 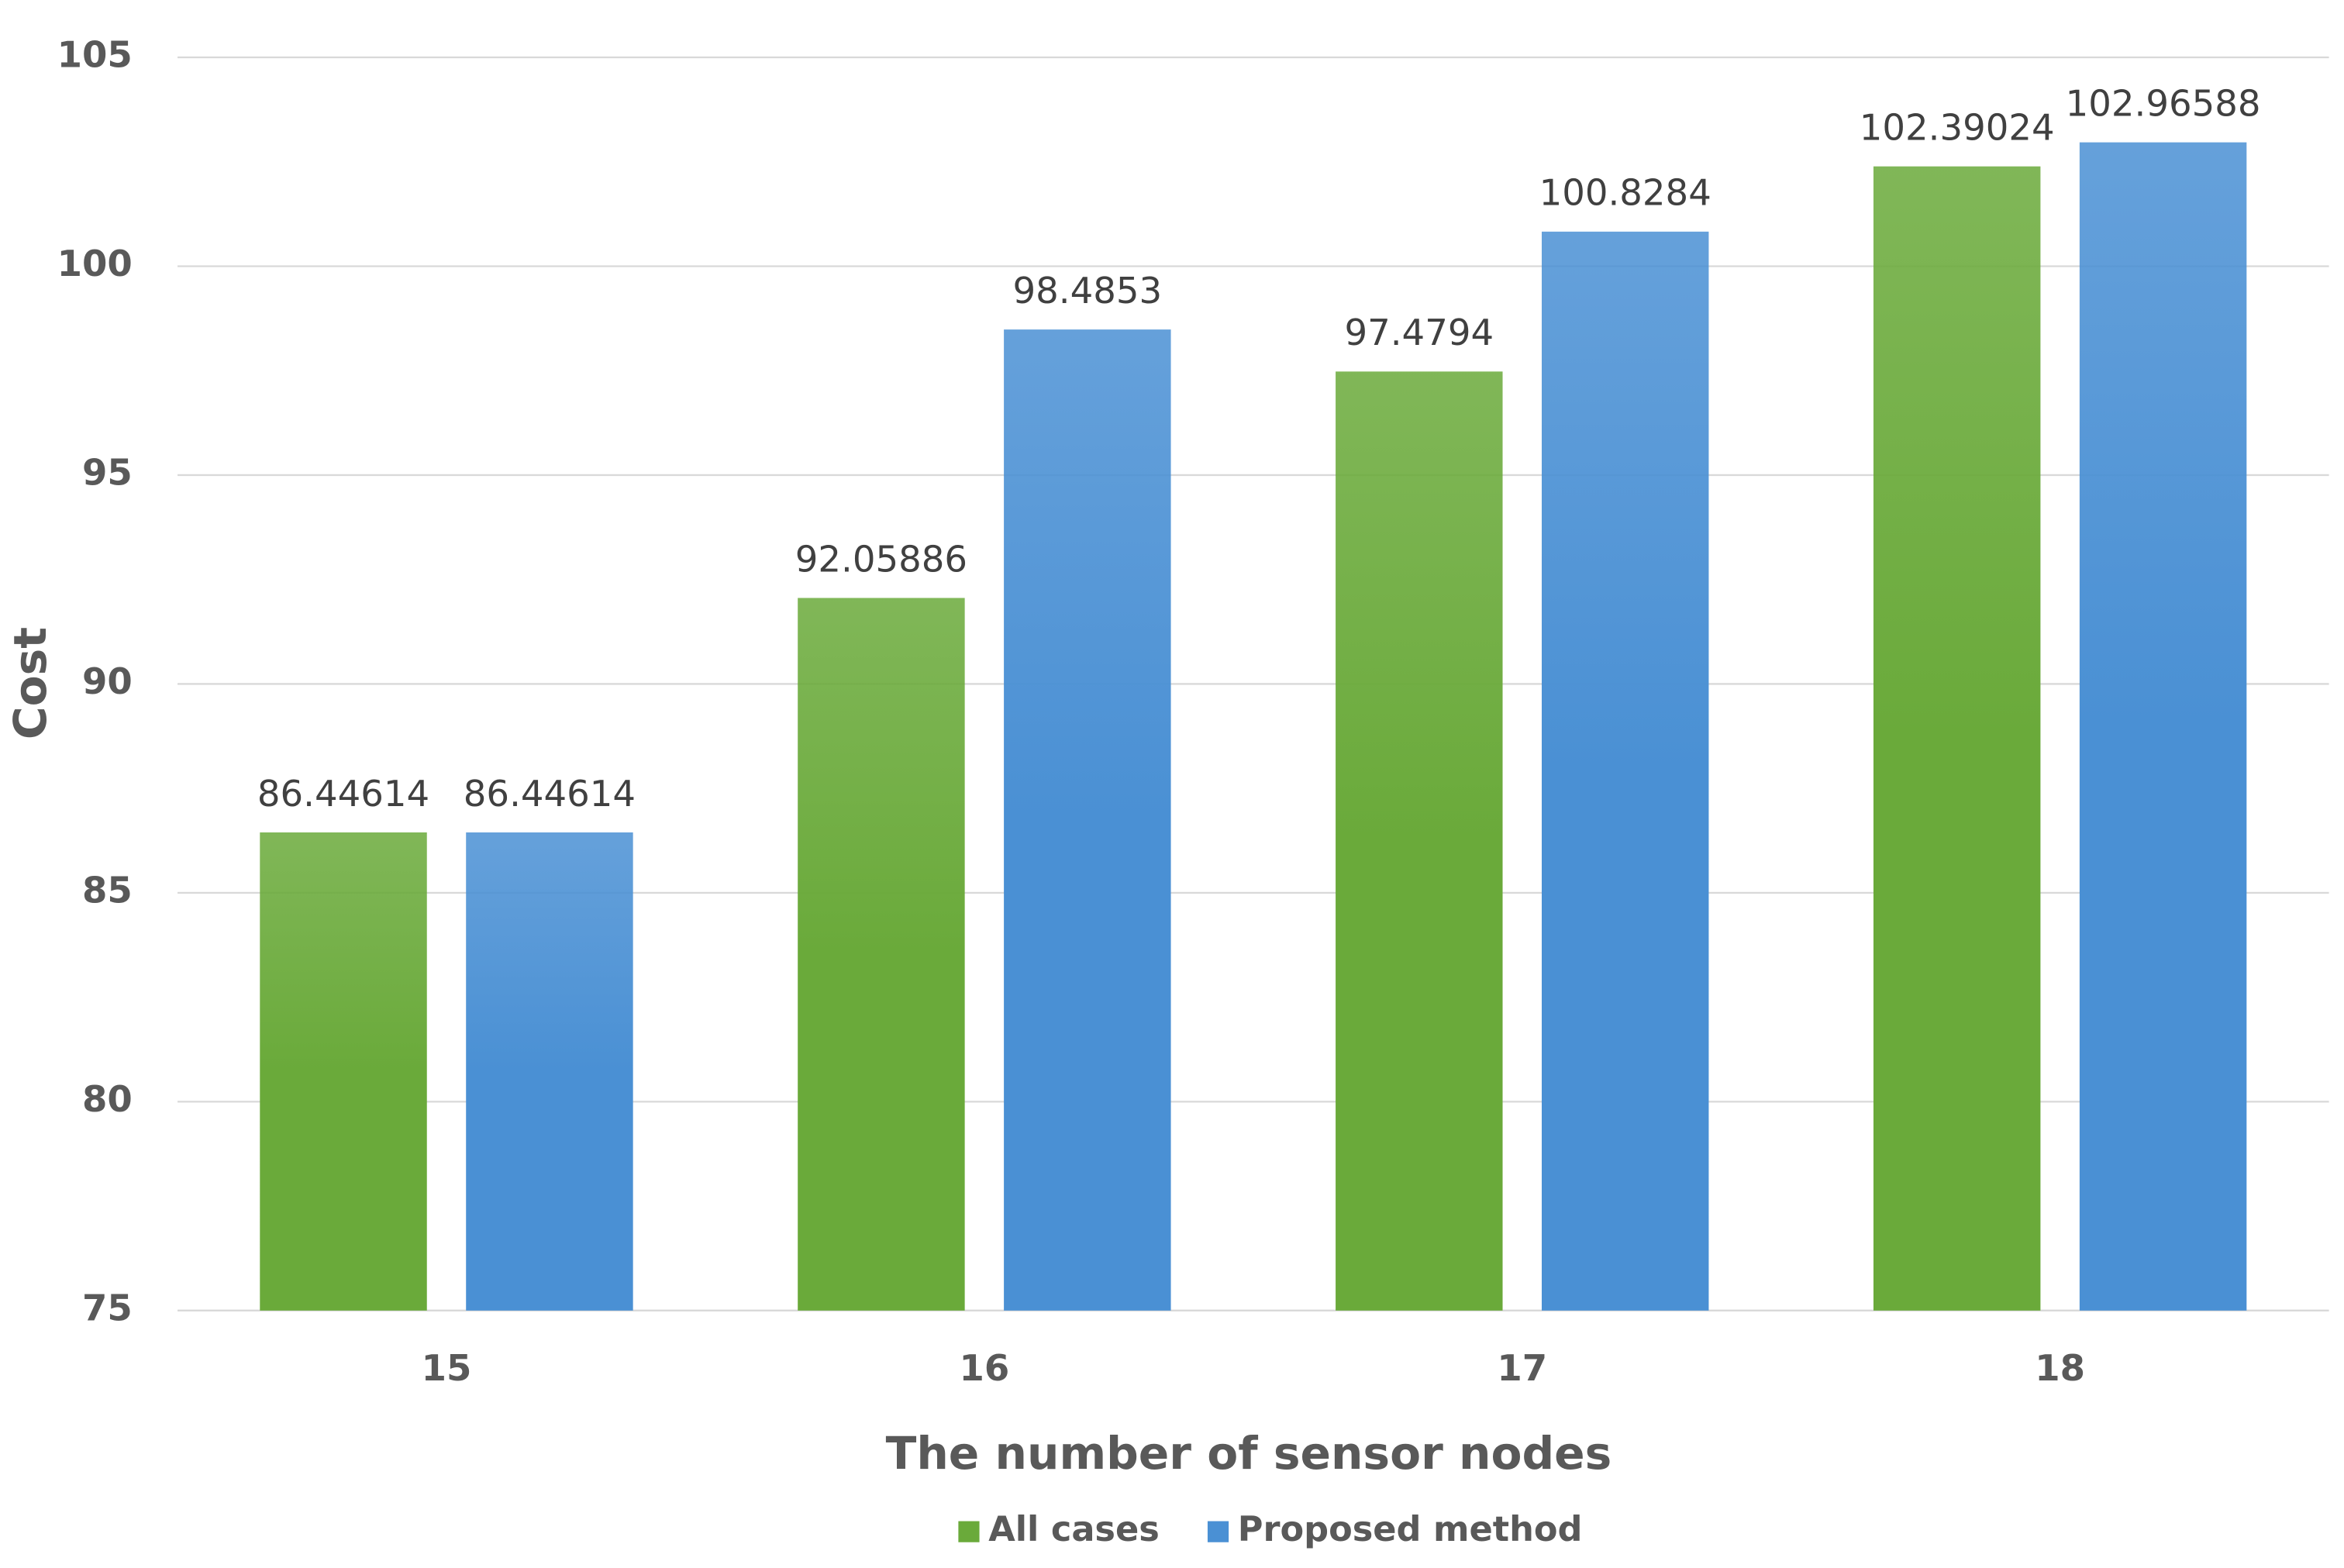 I want to click on legend-label: Proposed method, so click(x=1410, y=1529).